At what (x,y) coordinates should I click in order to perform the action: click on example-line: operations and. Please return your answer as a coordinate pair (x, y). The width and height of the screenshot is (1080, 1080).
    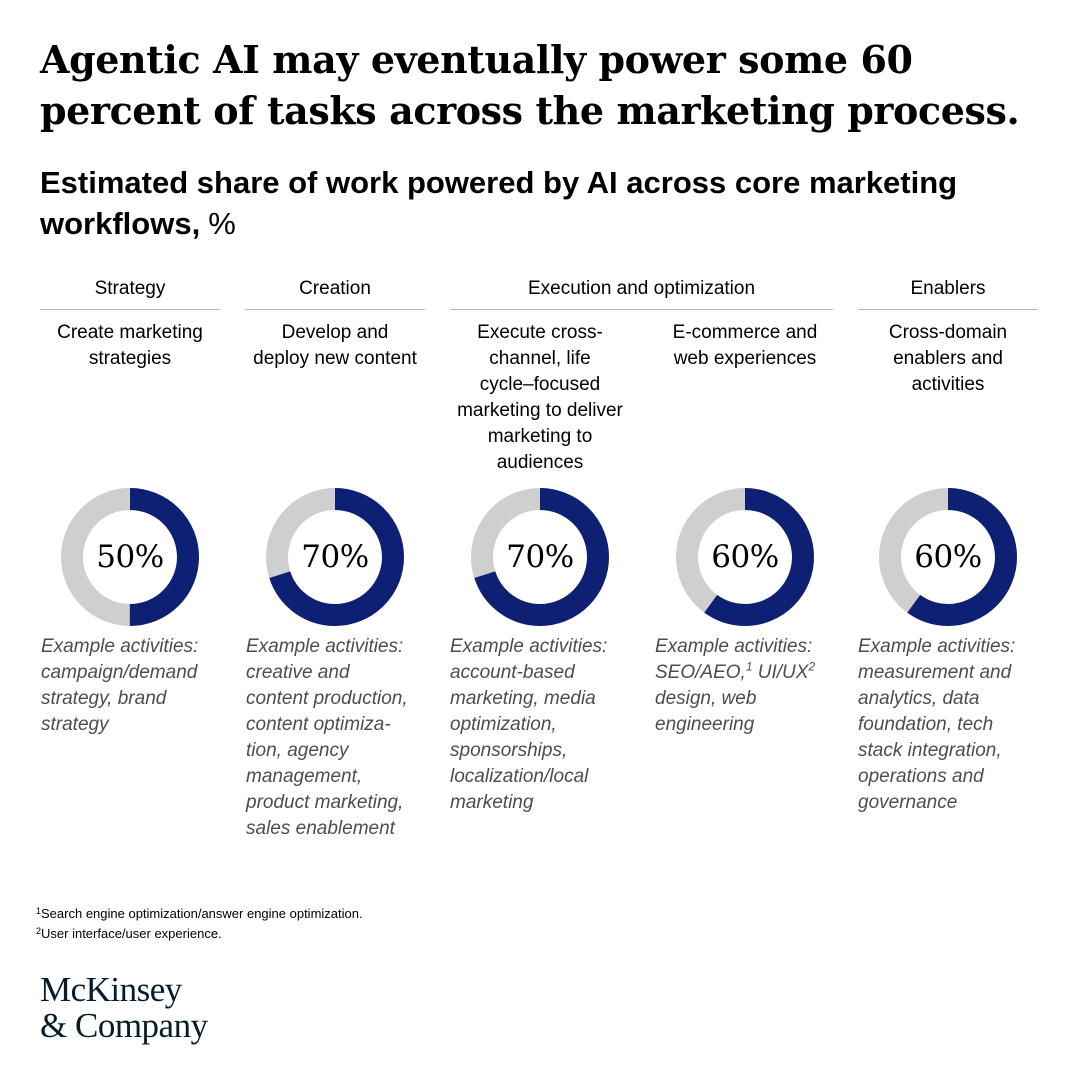
    Looking at the image, I should click on (921, 776).